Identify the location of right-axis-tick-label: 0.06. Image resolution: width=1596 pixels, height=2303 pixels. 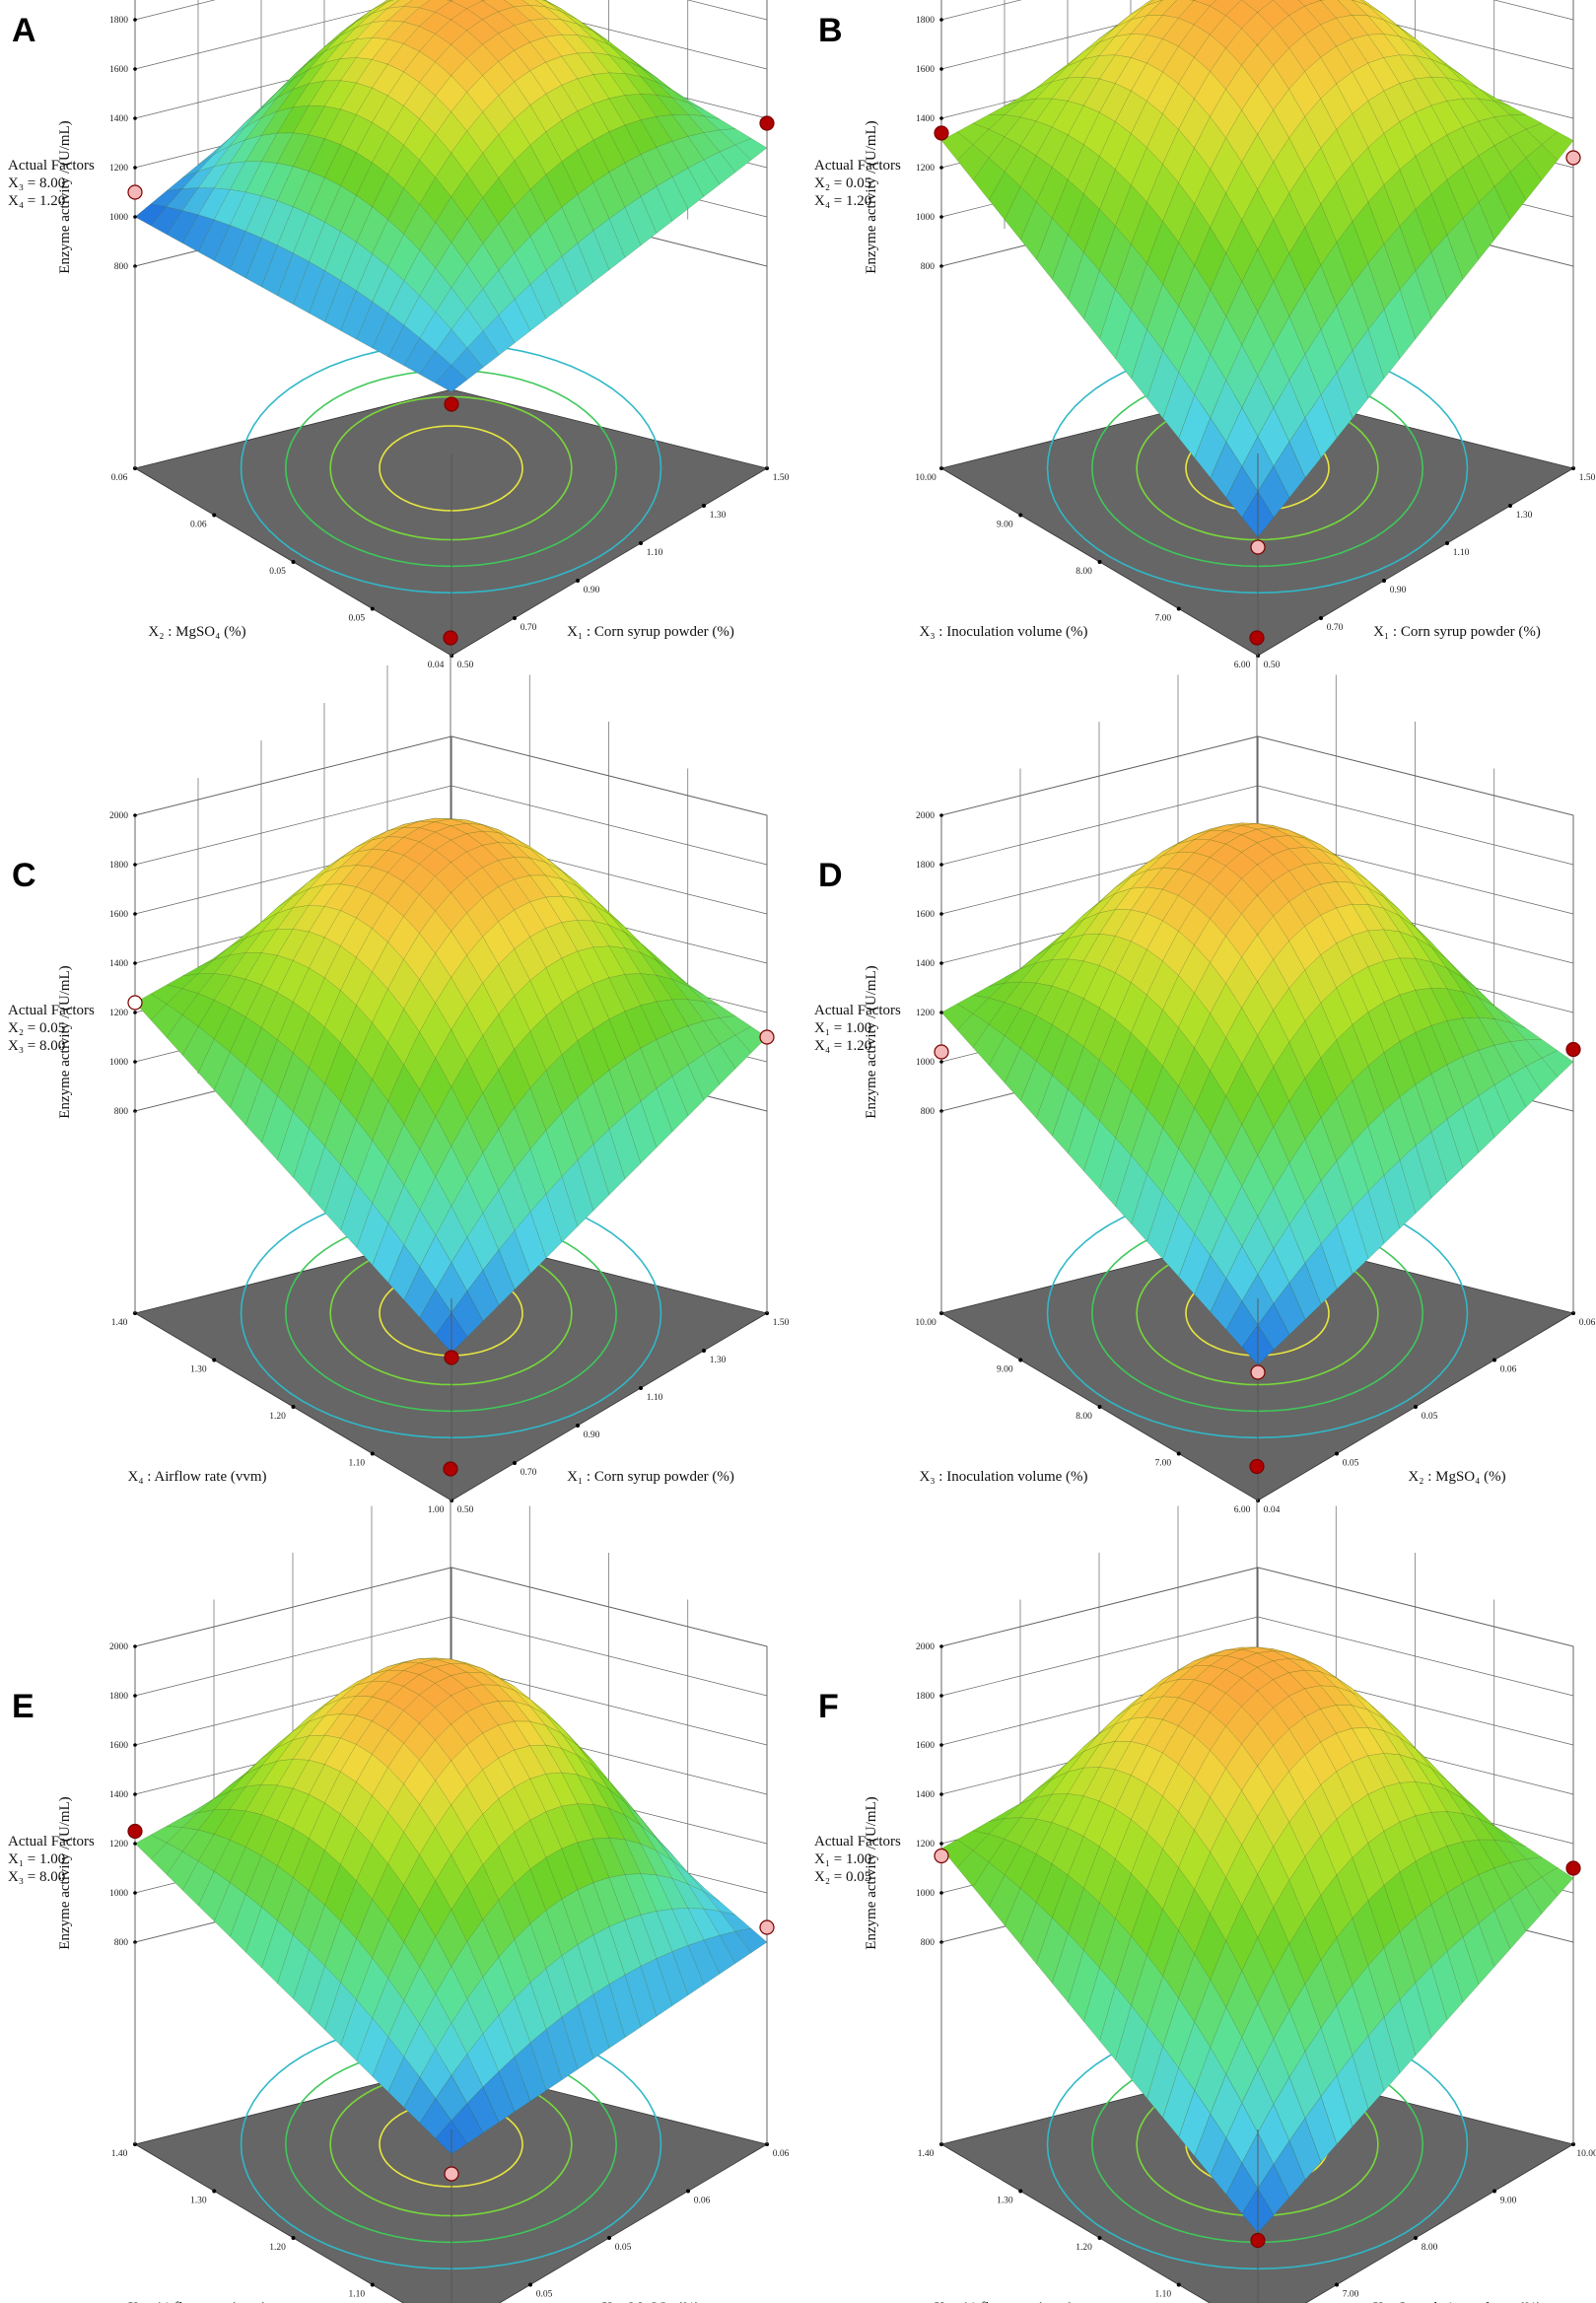
(781, 2154).